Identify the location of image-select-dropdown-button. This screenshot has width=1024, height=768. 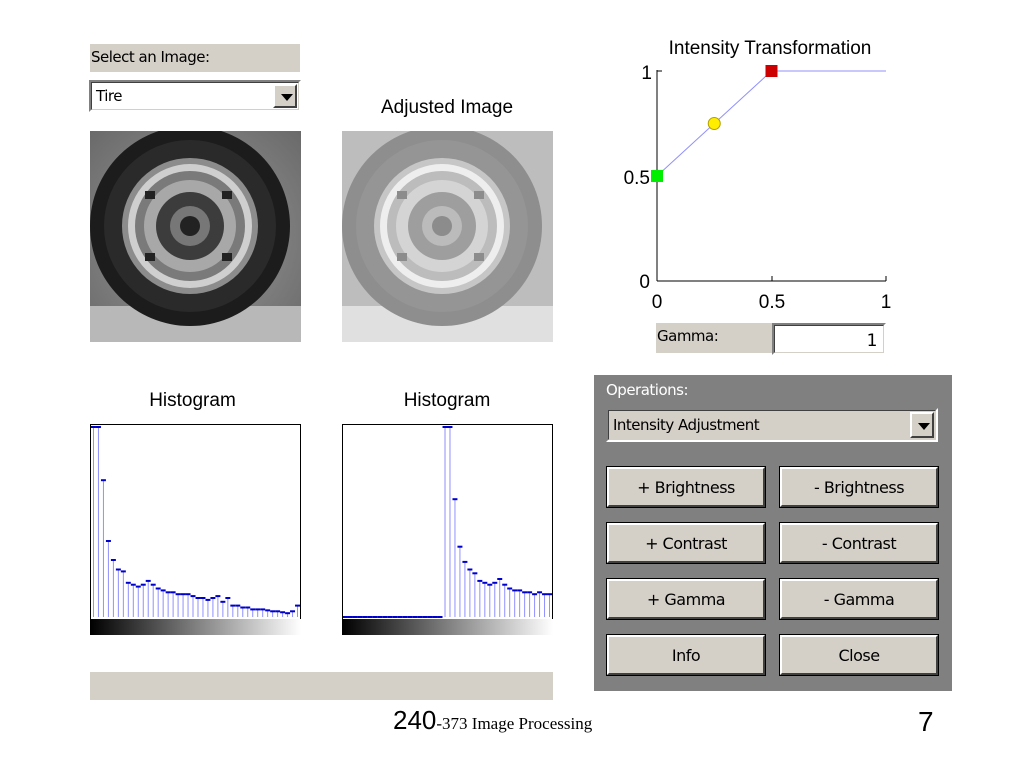
(285, 96).